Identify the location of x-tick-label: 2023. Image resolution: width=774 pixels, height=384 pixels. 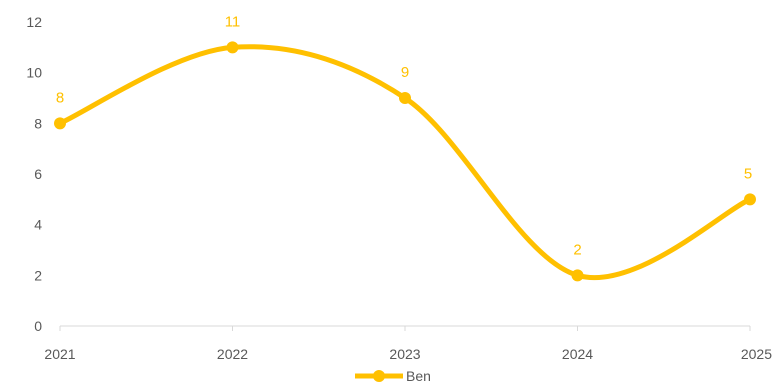
(404, 354).